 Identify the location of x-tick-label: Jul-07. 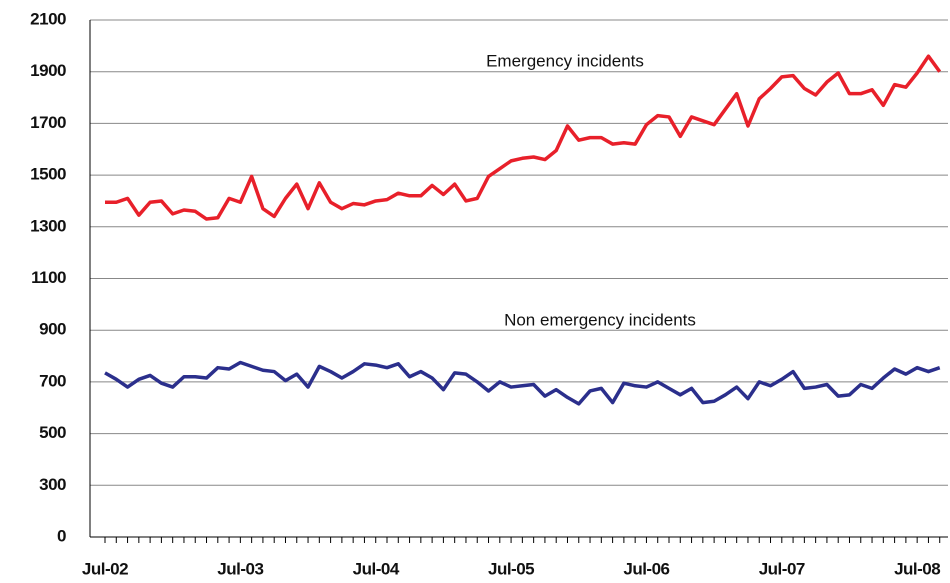
(782, 568).